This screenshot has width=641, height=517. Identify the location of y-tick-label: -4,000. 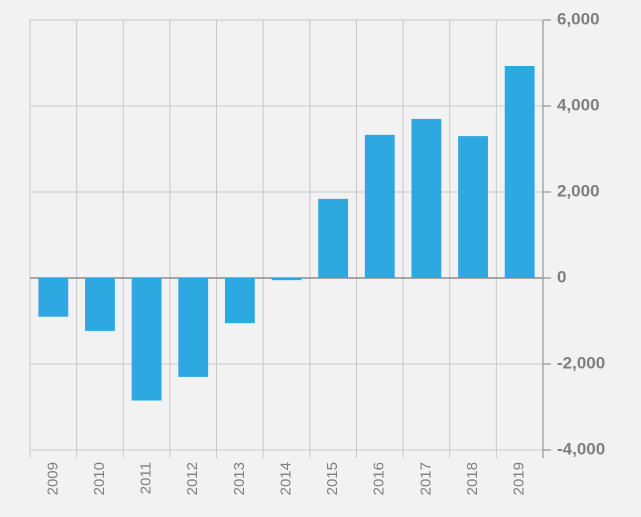
(581, 448).